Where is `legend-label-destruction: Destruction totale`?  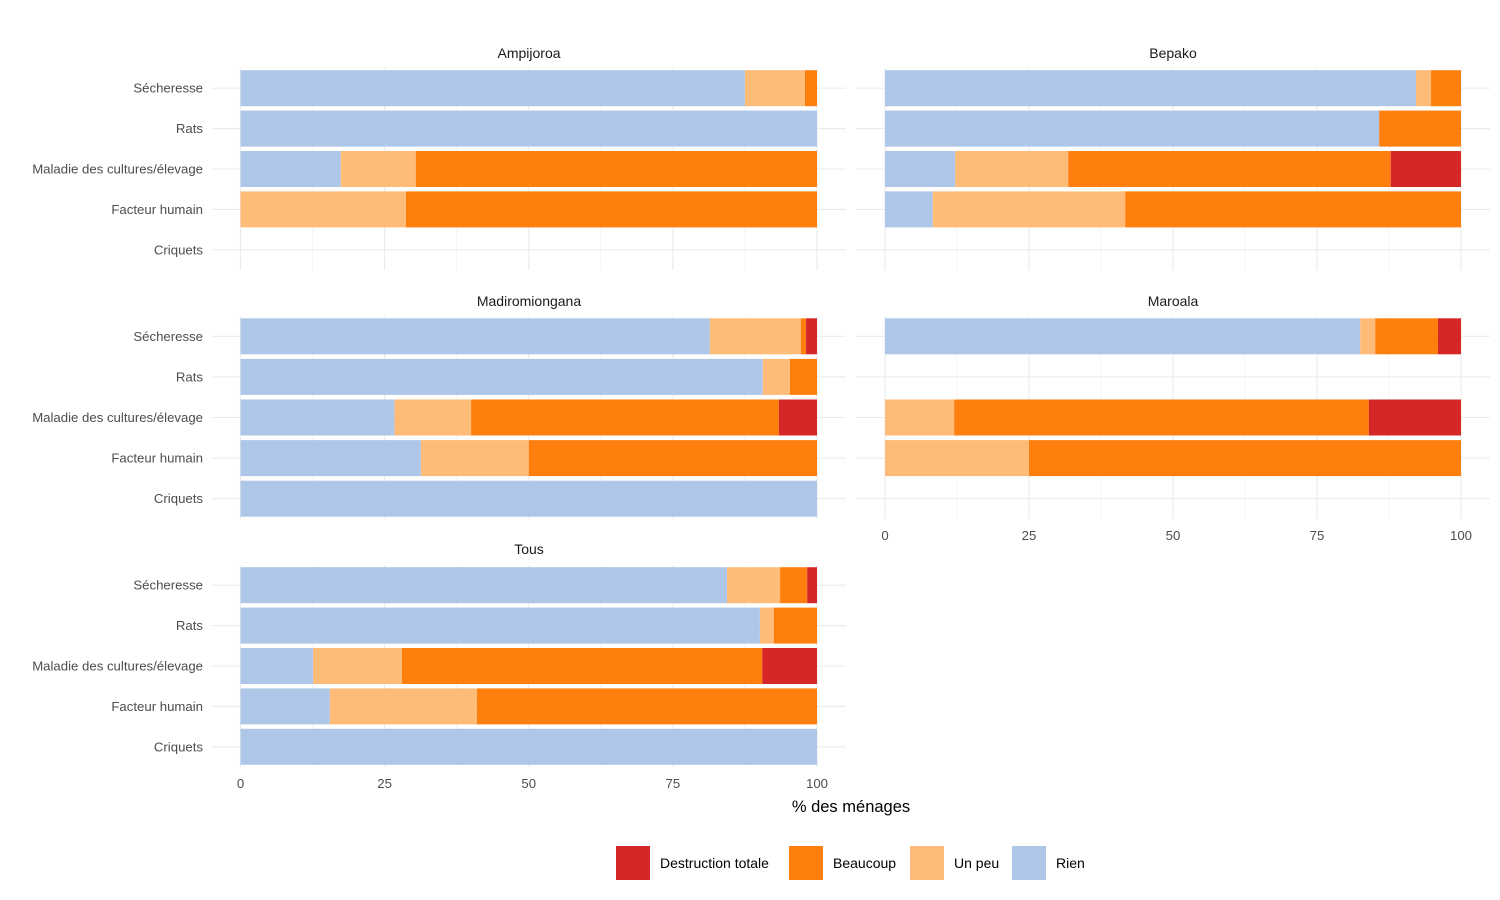
legend-label-destruction: Destruction totale is located at coordinates (714, 863).